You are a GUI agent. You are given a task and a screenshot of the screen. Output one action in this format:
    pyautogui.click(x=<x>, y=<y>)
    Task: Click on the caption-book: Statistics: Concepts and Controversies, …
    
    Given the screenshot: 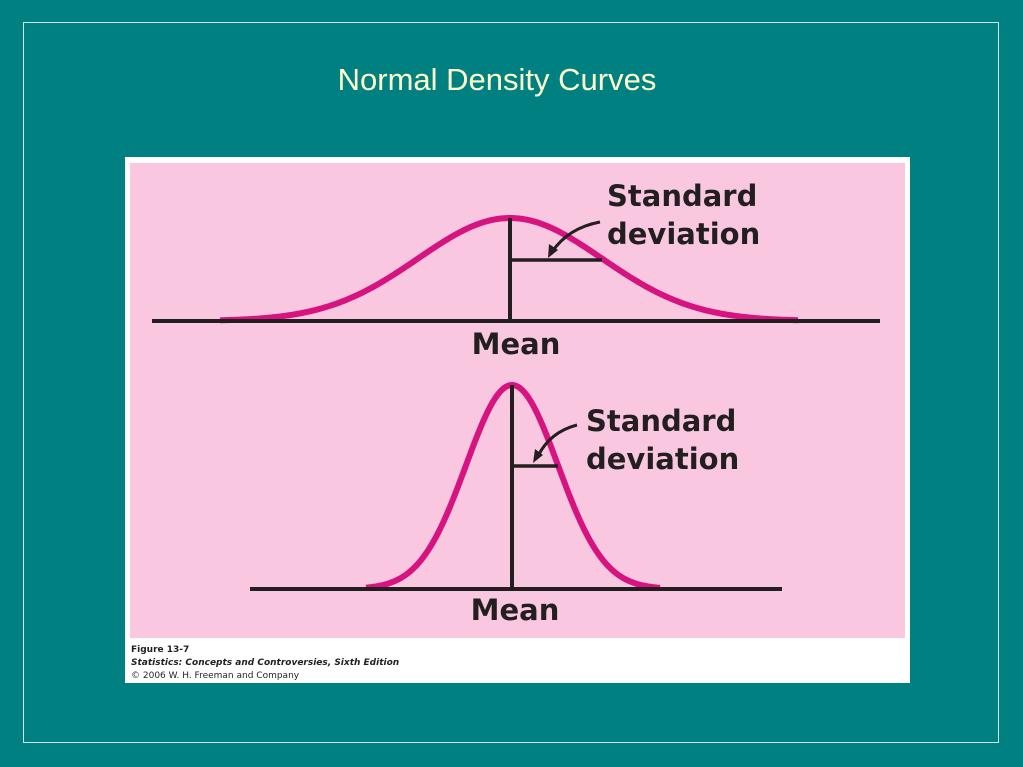 What is the action you would take?
    pyautogui.click(x=265, y=663)
    